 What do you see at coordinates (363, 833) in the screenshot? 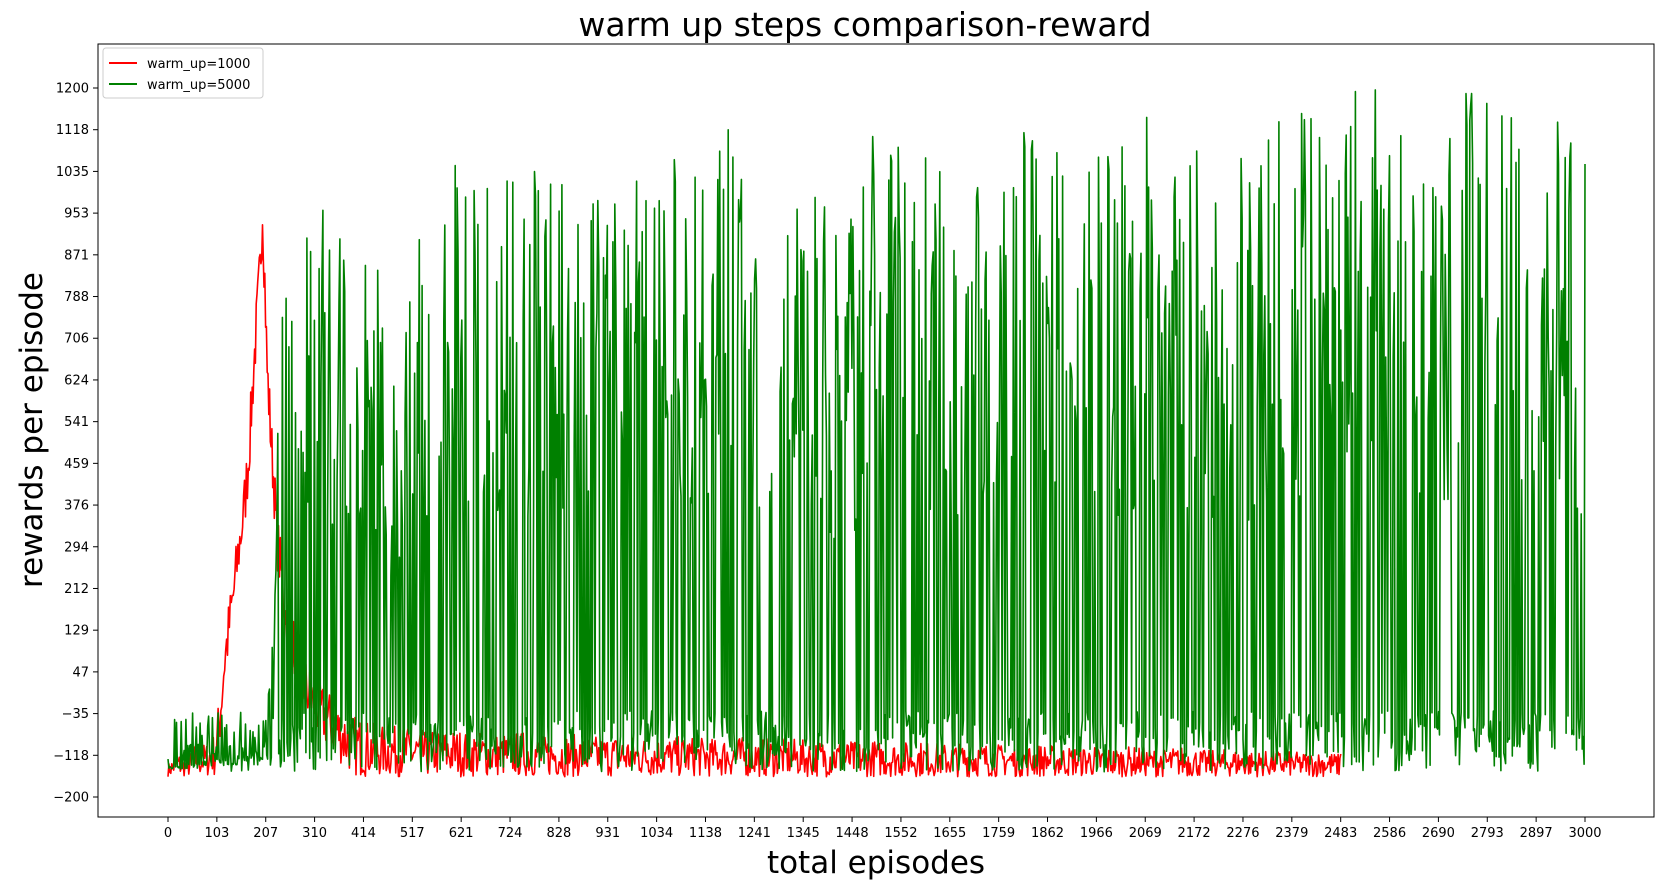
I see `x-tick-label: 414` at bounding box center [363, 833].